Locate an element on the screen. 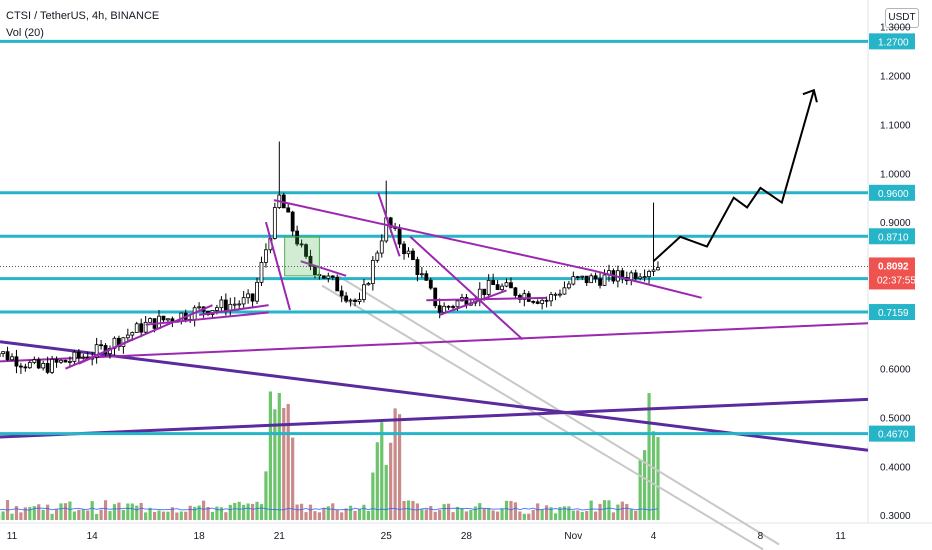 Image resolution: width=932 pixels, height=550 pixels. time-tick-label: 21 is located at coordinates (280, 536).